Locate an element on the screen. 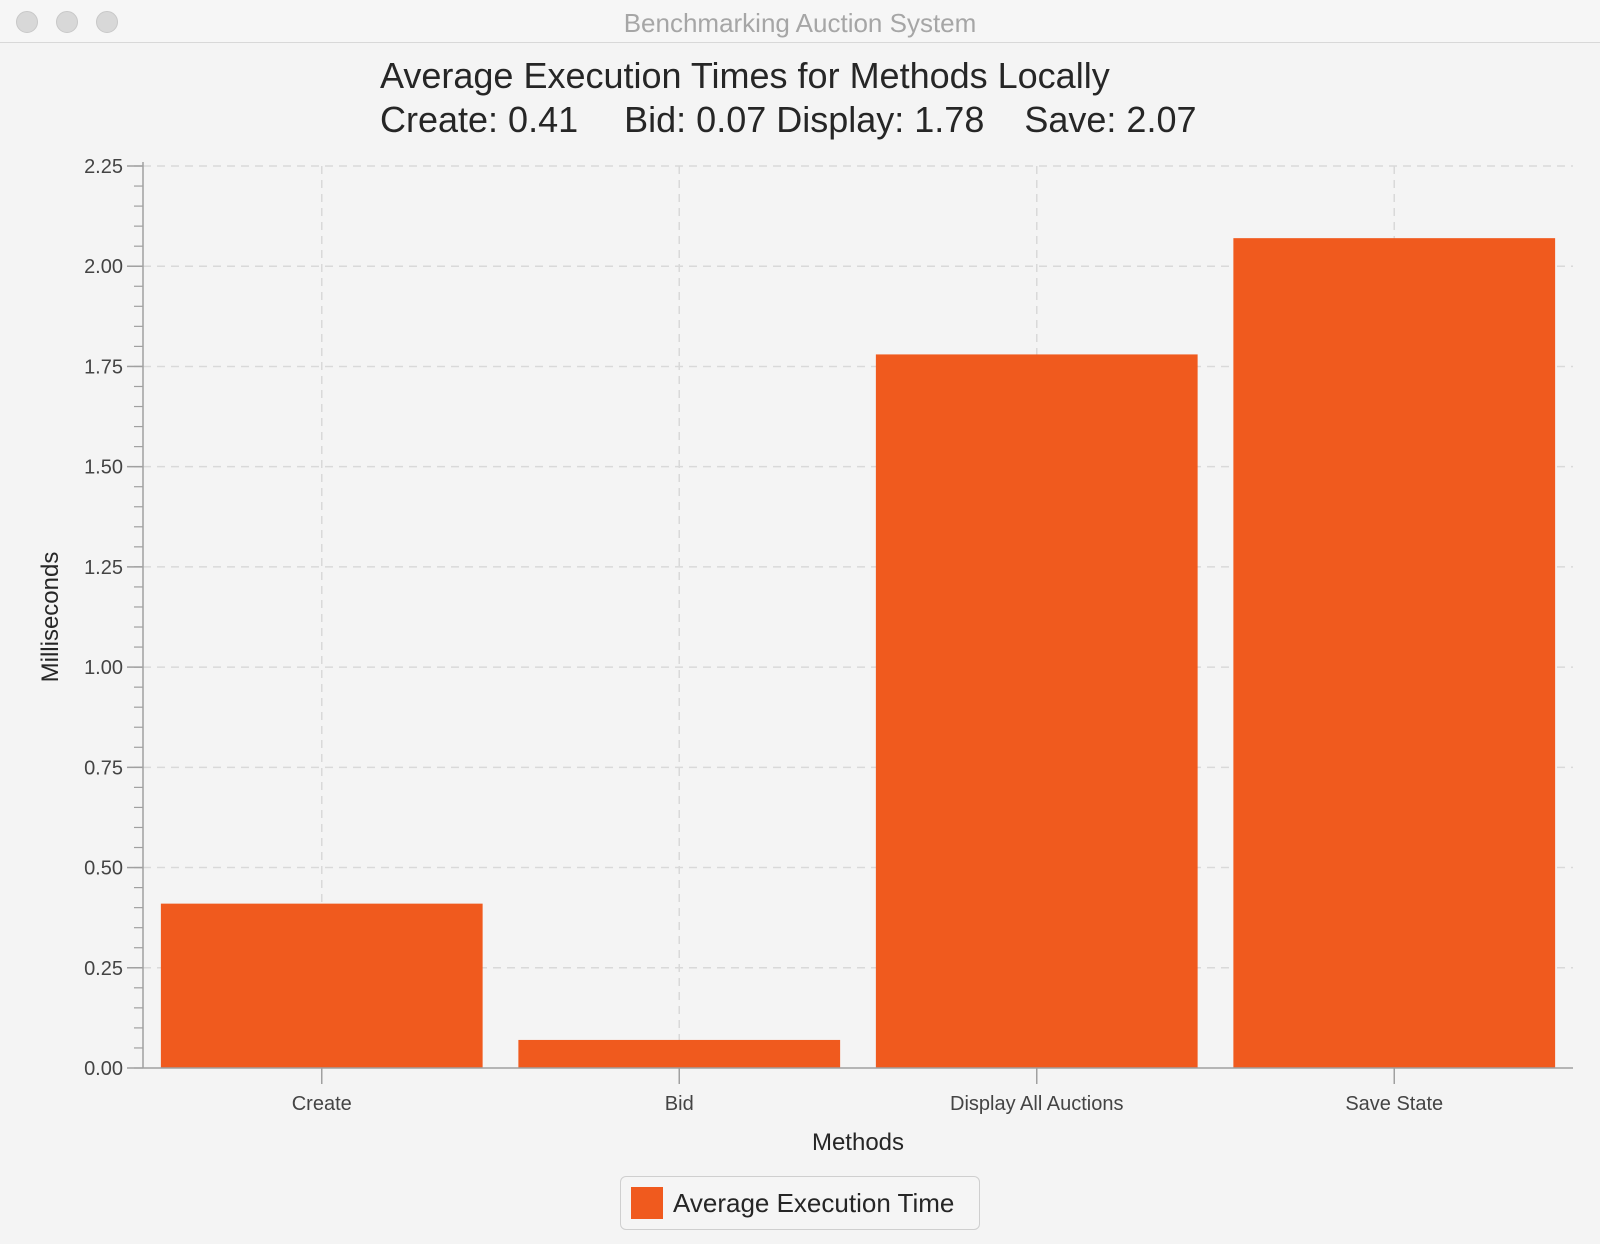 This screenshot has width=1600, height=1244. window-title: Benchmarking Auction System is located at coordinates (800, 23).